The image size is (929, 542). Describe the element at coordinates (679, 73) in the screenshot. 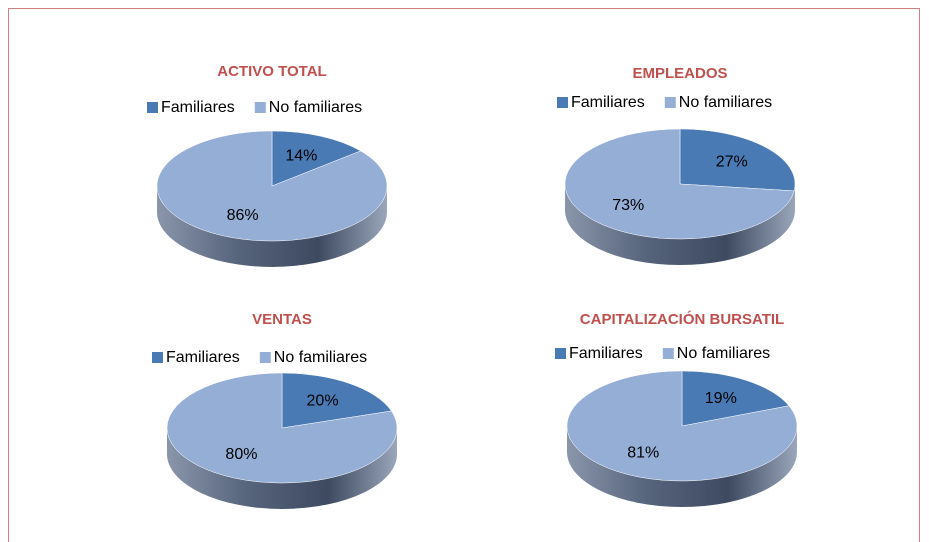

I see `chart-title: EMPLEADOS` at that location.